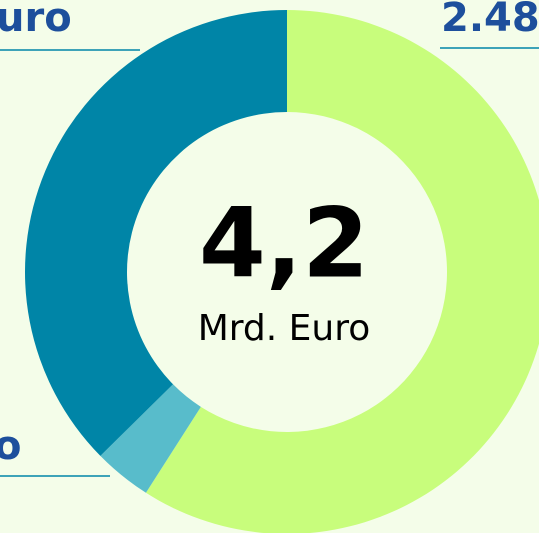  What do you see at coordinates (284, 328) in the screenshot?
I see `center-label: Mrd. Euro` at bounding box center [284, 328].